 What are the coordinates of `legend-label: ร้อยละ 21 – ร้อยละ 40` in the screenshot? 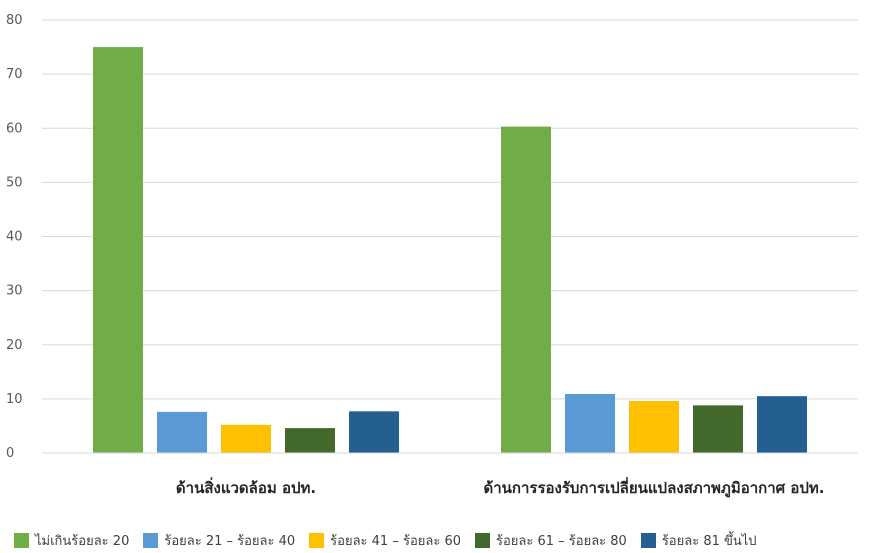 It's located at (230, 541).